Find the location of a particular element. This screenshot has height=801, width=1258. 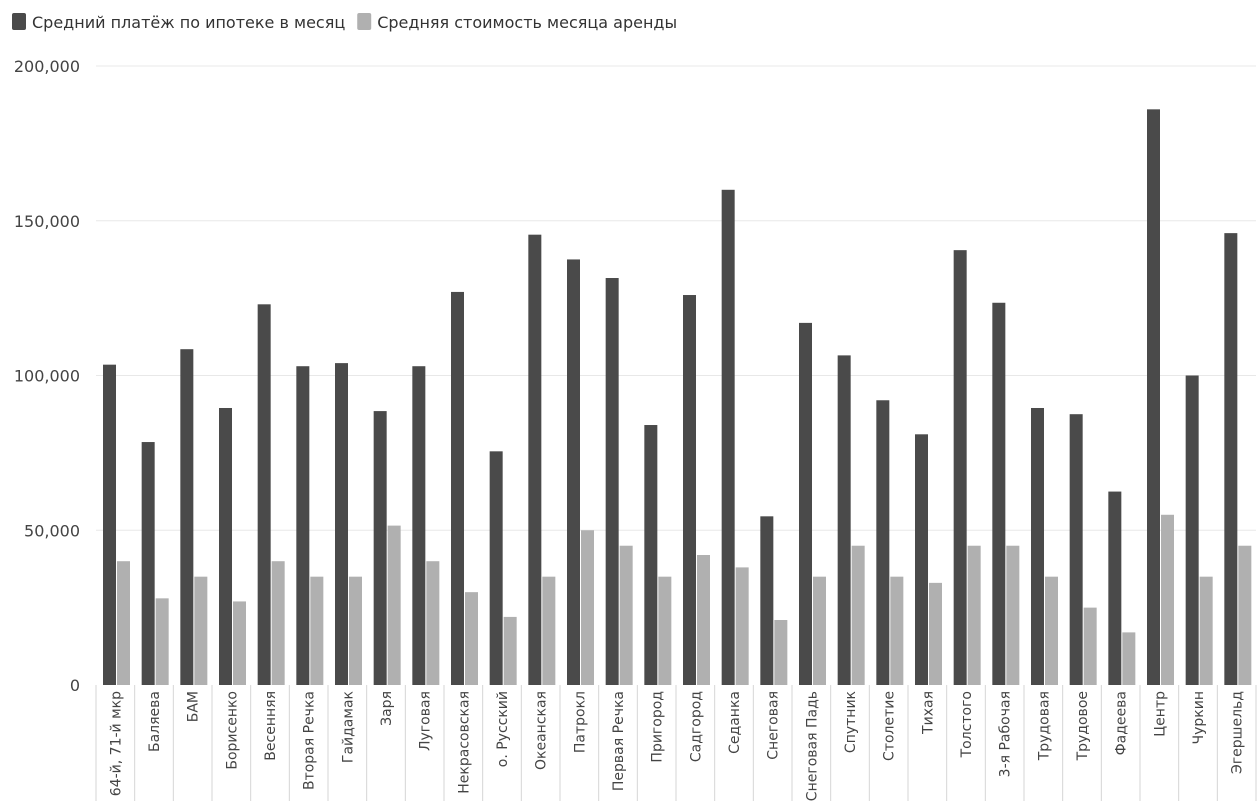

x-tick-label: Снеговая Падь is located at coordinates (812, 746).